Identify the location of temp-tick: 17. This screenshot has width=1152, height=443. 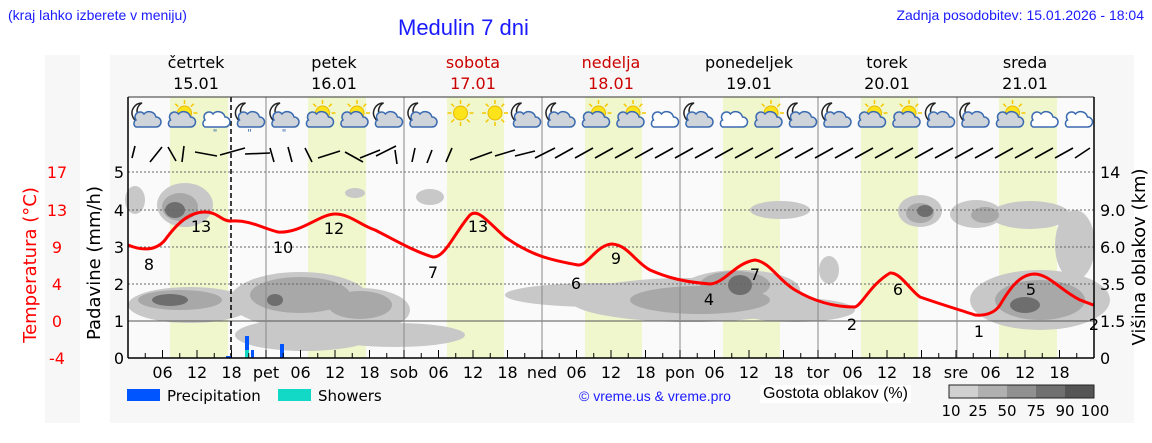
(57, 172).